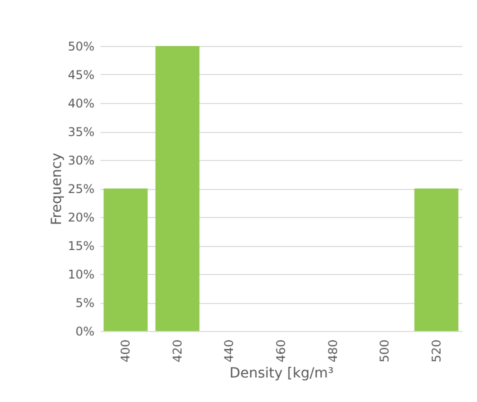 Image resolution: width=477 pixels, height=402 pixels. Describe the element at coordinates (125, 351) in the screenshot. I see `x-tick-label: 400` at that location.